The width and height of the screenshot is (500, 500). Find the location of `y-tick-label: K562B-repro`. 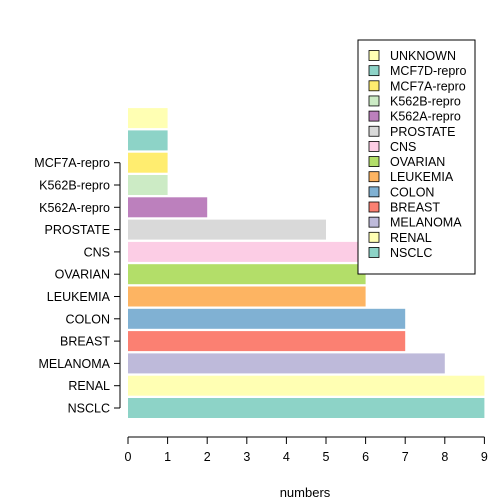

y-tick-label: K562B-repro is located at coordinates (74, 186).